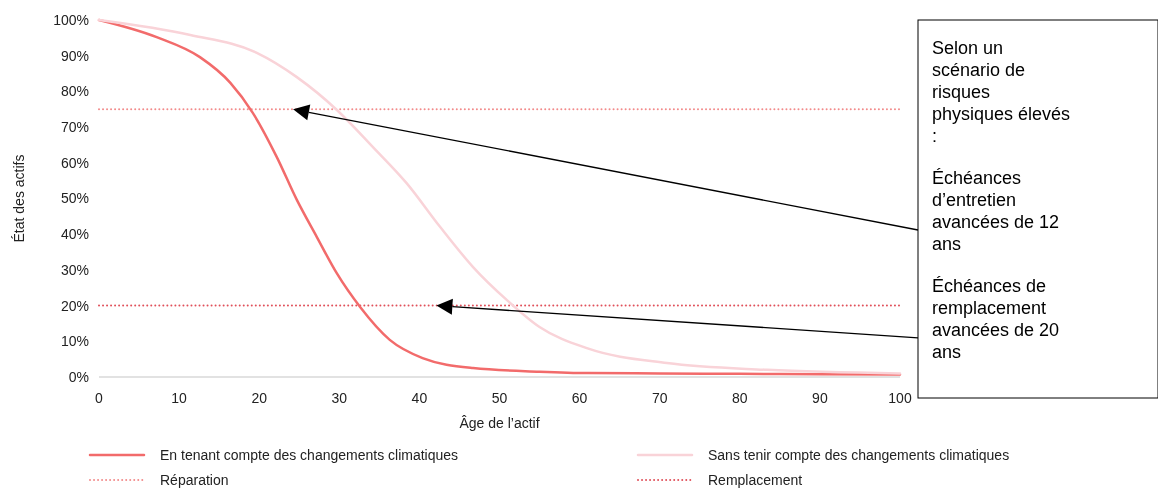  I want to click on x-tick-label: 70, so click(659, 398).